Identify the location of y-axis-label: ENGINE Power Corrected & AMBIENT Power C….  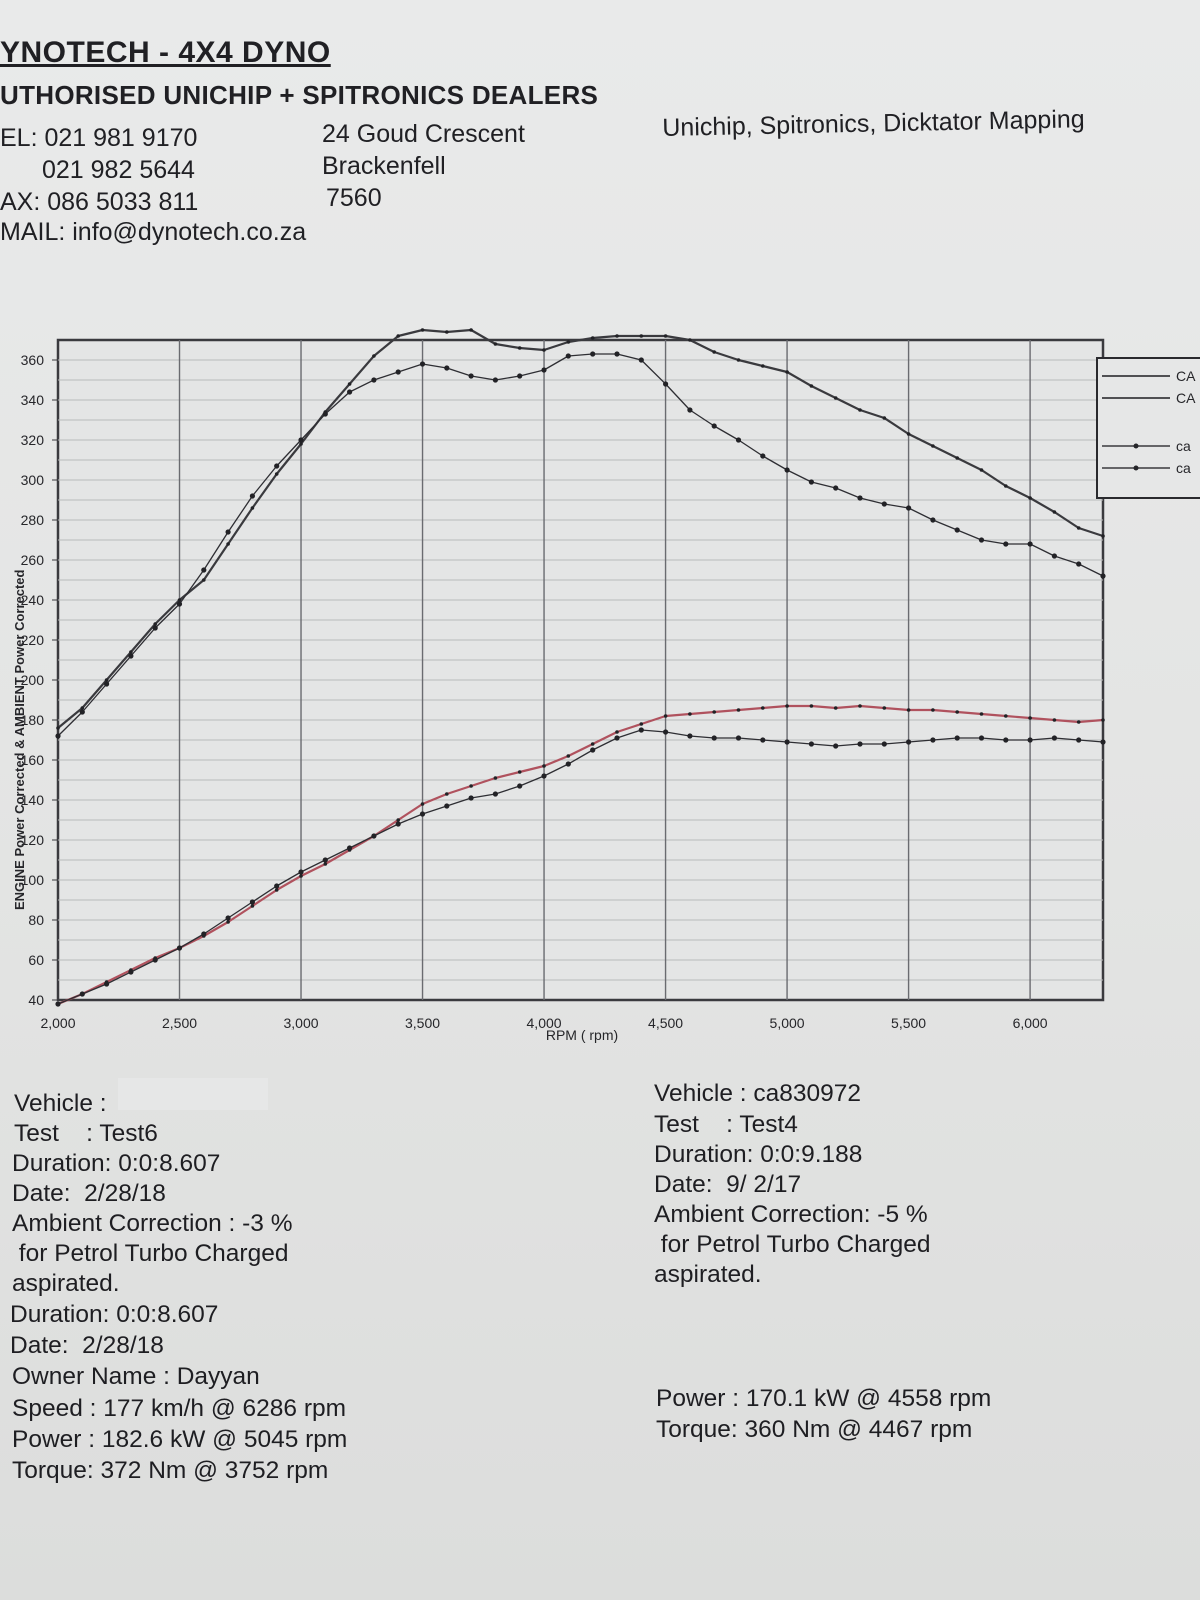
(19, 739).